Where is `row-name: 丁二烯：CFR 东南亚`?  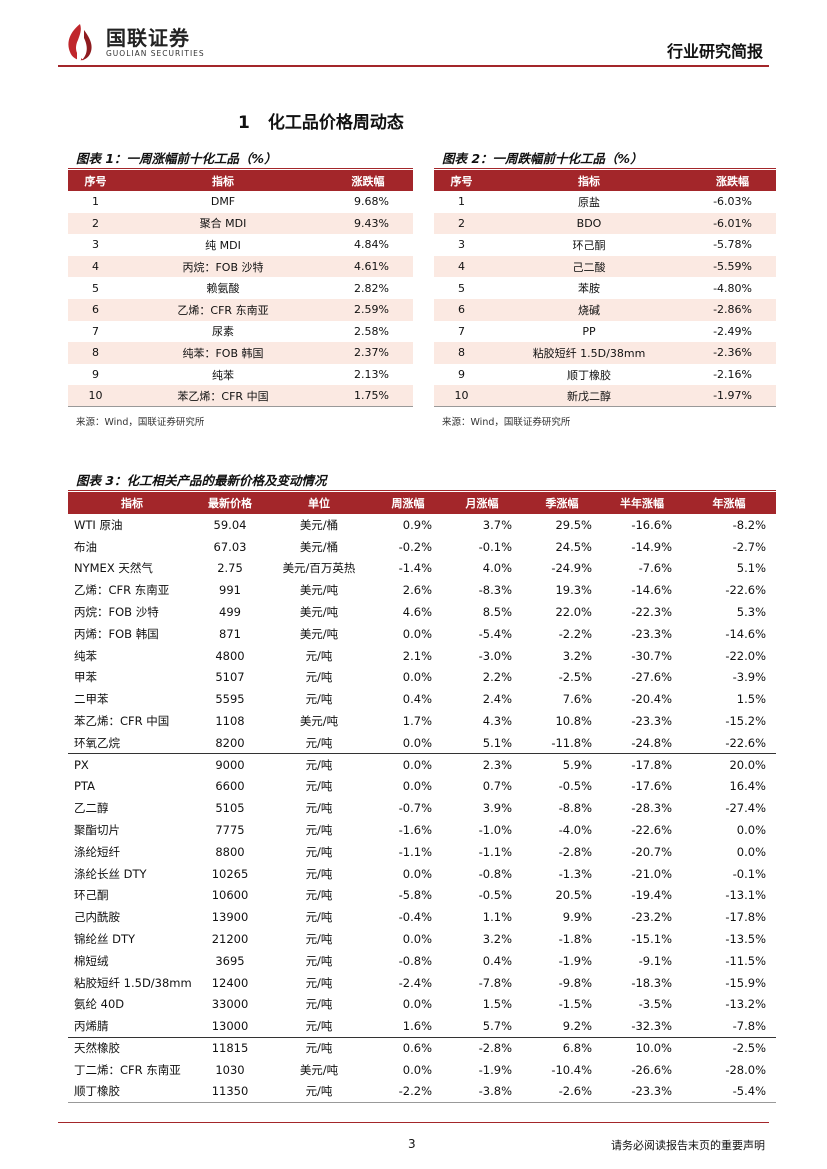
row-name: 丁二烯：CFR 东南亚 is located at coordinates (127, 1069).